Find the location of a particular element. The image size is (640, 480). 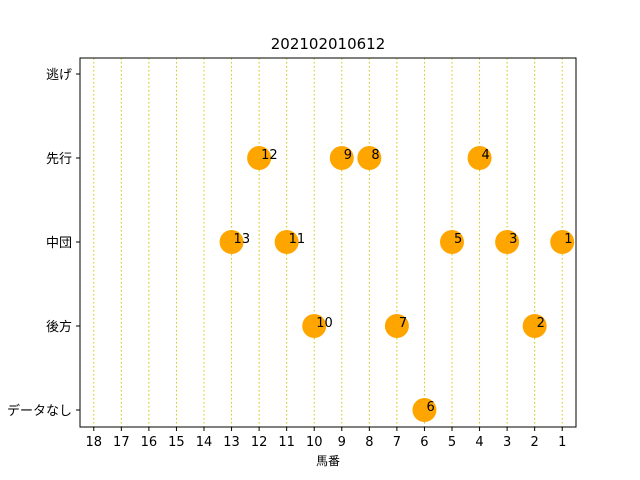

data-label-4: 4 is located at coordinates (486, 155).